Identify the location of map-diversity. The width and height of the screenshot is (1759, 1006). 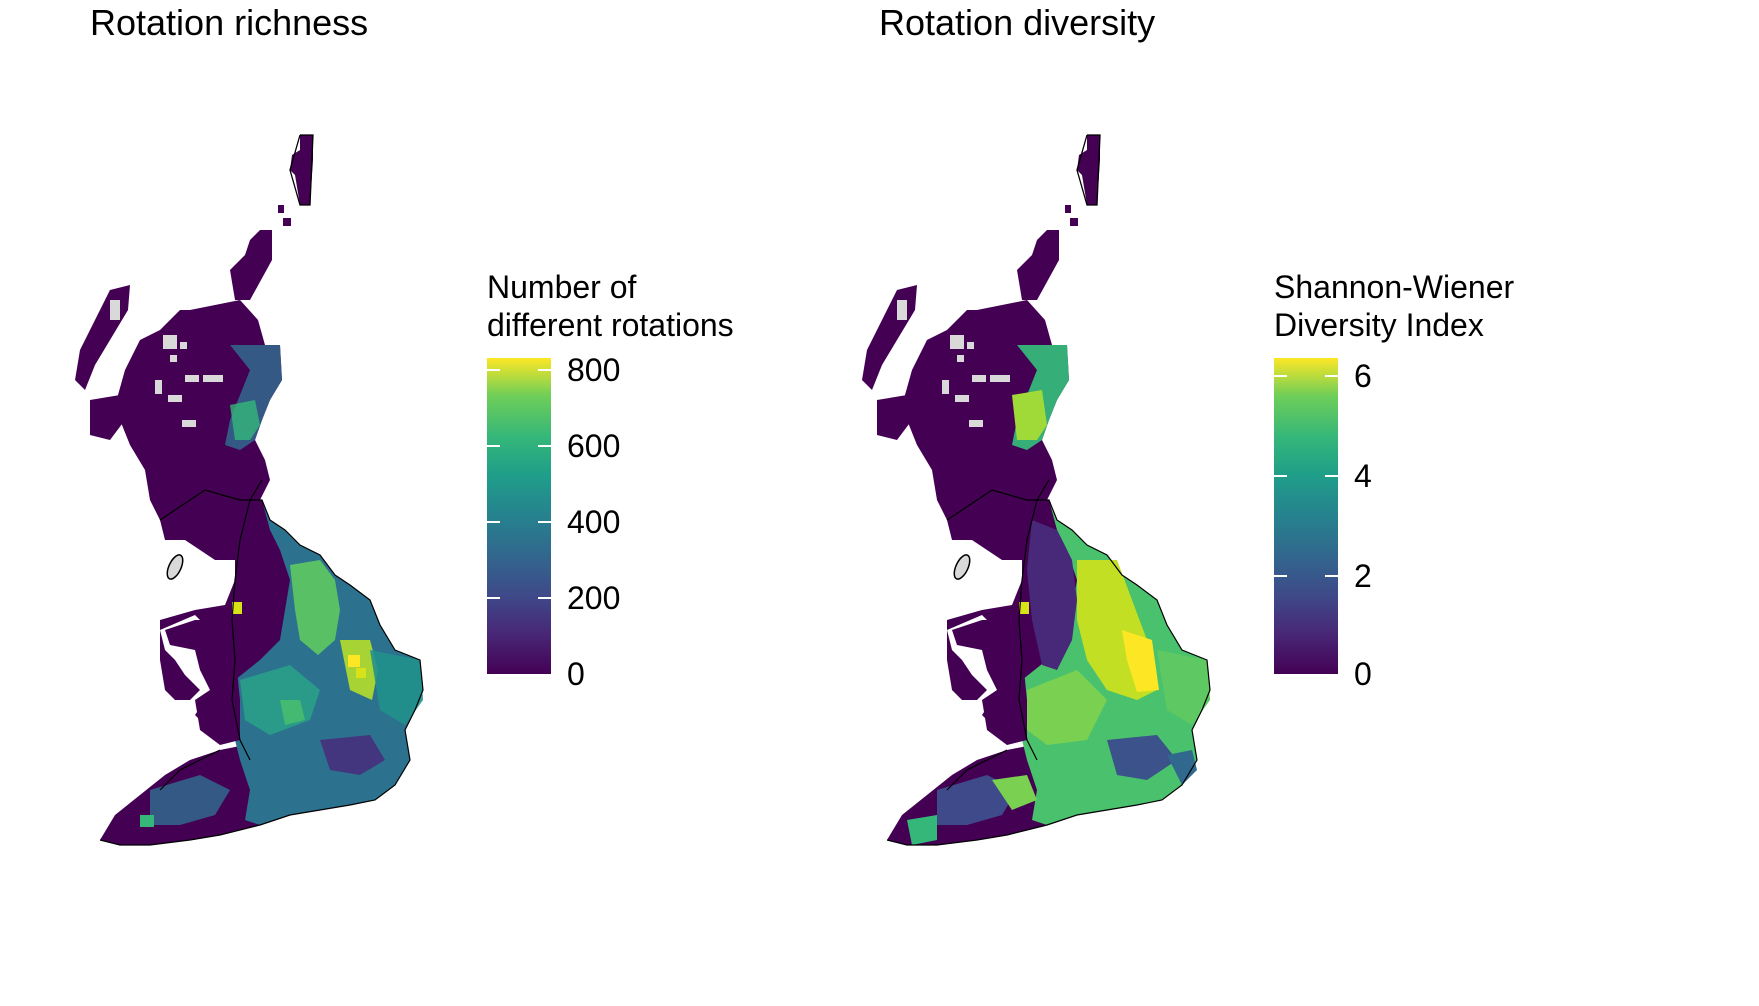
(1036, 490).